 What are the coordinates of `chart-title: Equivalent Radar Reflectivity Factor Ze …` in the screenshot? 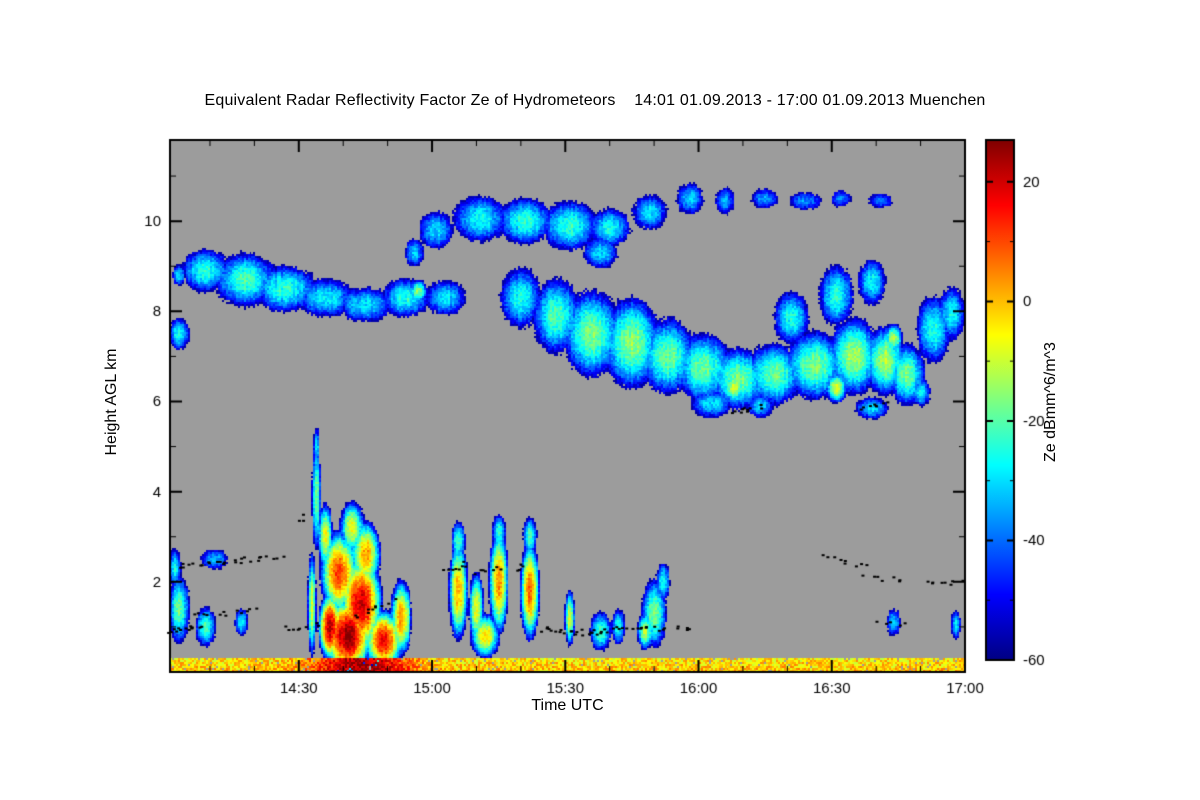 It's located at (595, 100).